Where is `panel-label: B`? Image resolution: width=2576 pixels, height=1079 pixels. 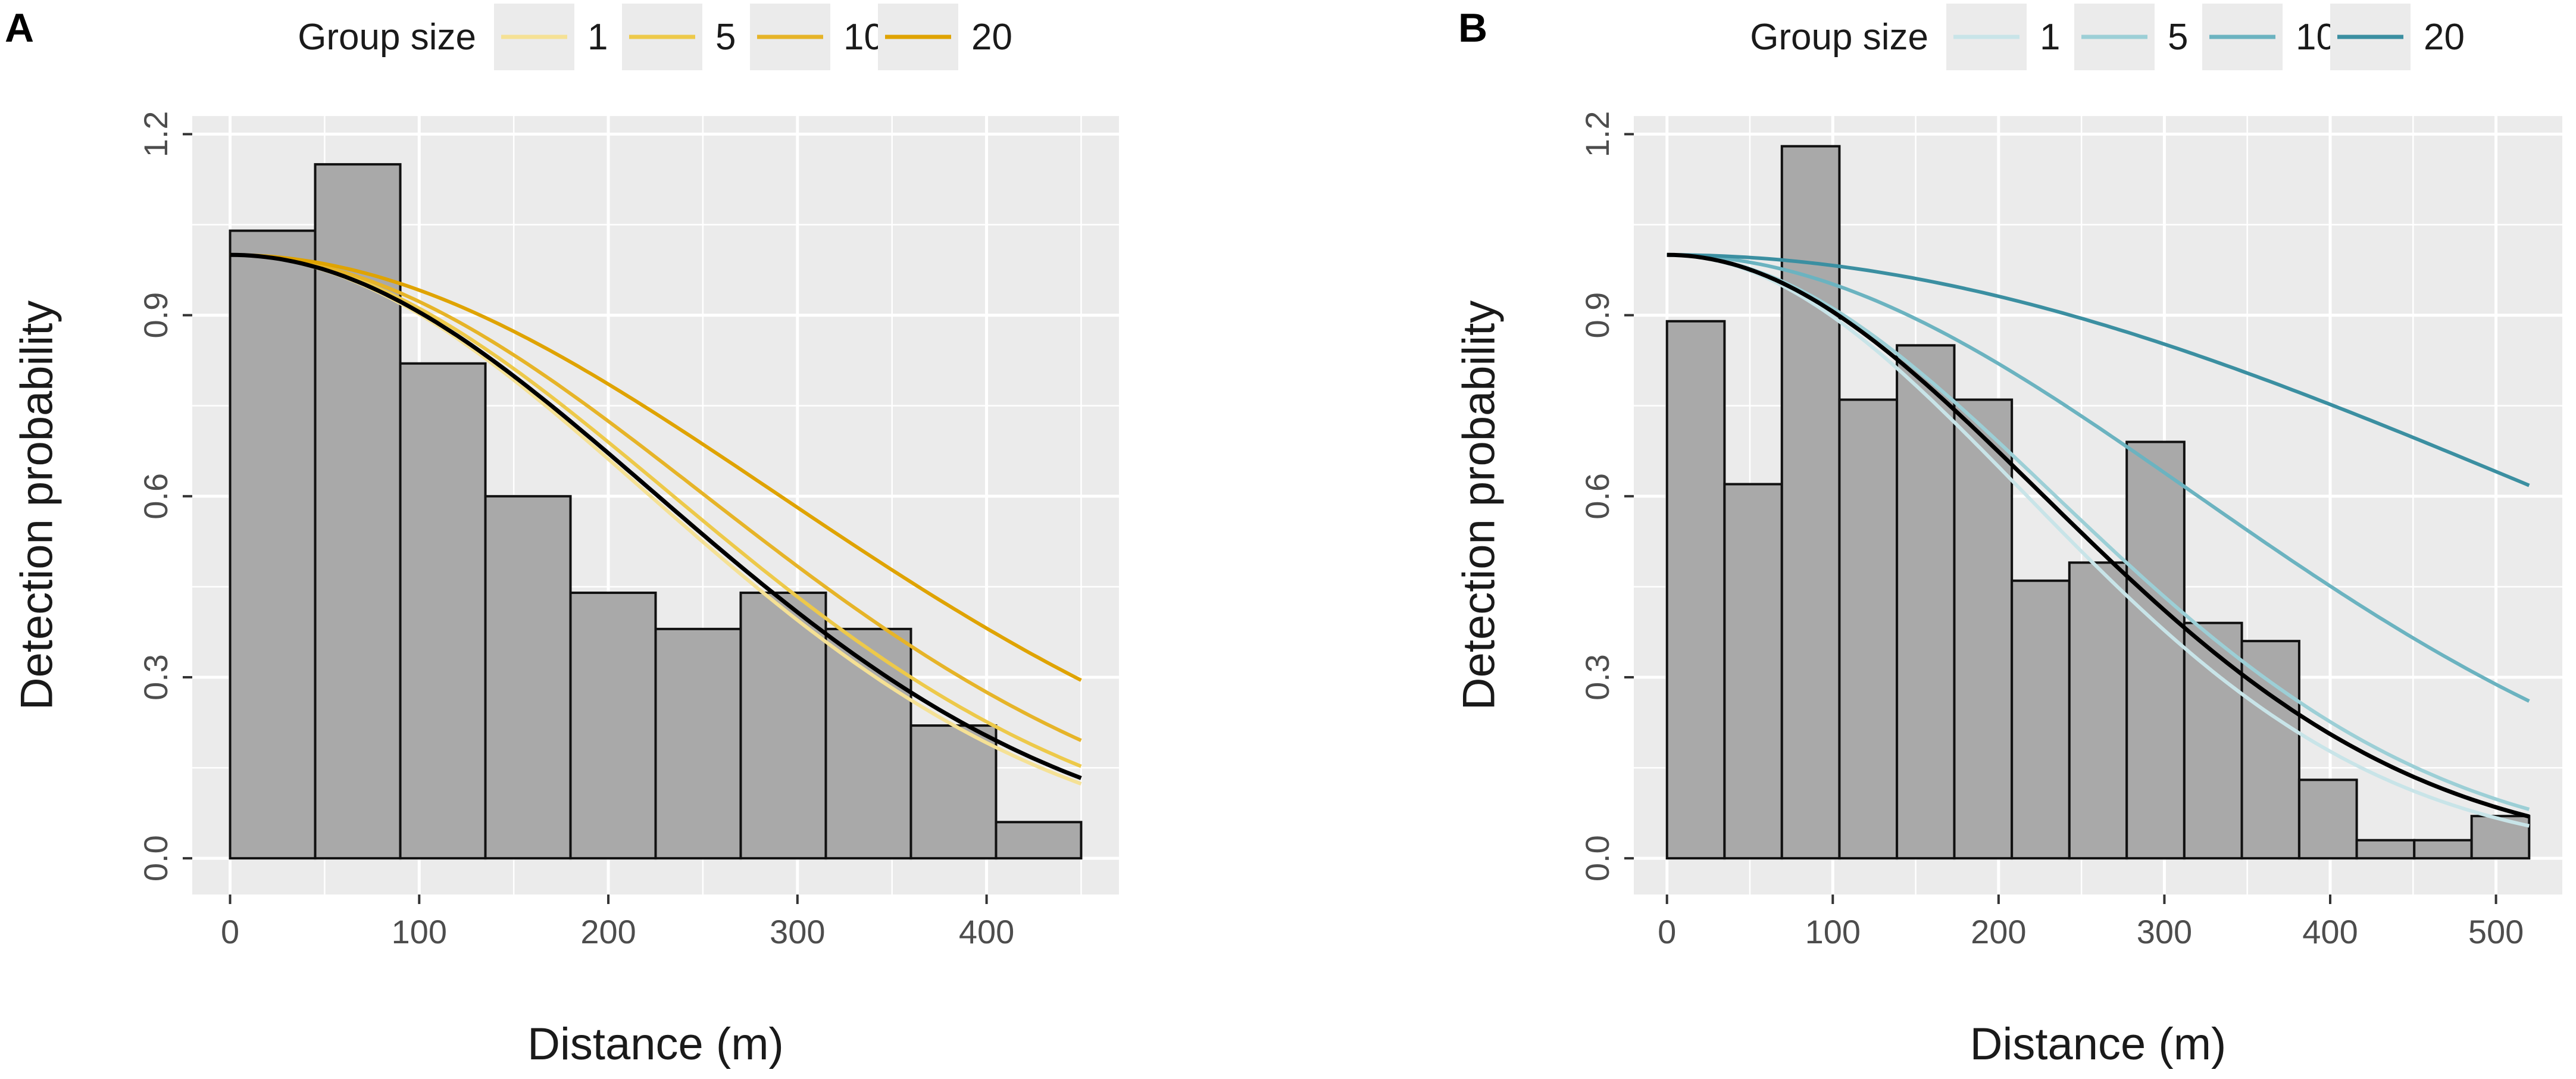 panel-label: B is located at coordinates (1472, 28).